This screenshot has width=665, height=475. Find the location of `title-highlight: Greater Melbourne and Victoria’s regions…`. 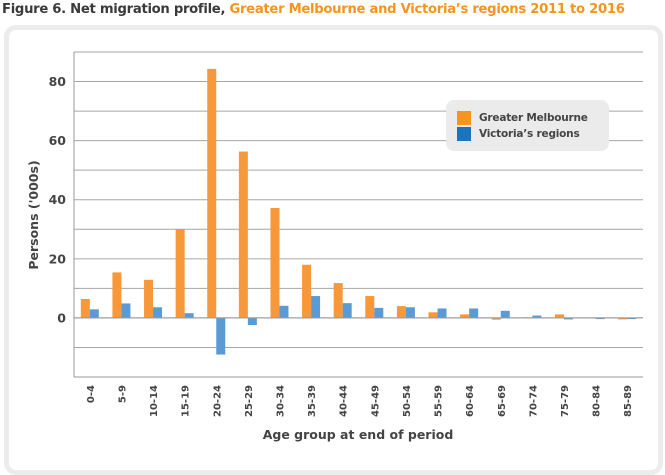

title-highlight: Greater Melbourne and Victoria’s regions… is located at coordinates (427, 9).